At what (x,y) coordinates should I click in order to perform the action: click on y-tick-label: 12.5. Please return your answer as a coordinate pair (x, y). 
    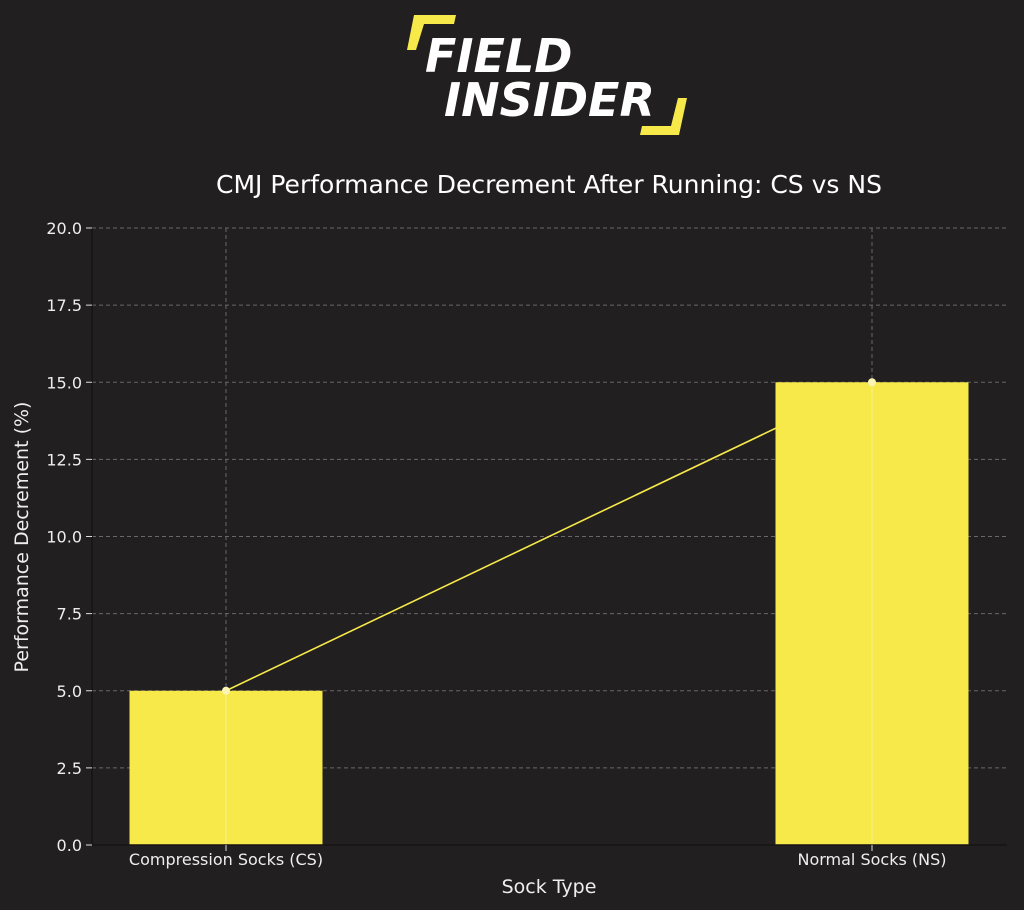
    Looking at the image, I should click on (64, 459).